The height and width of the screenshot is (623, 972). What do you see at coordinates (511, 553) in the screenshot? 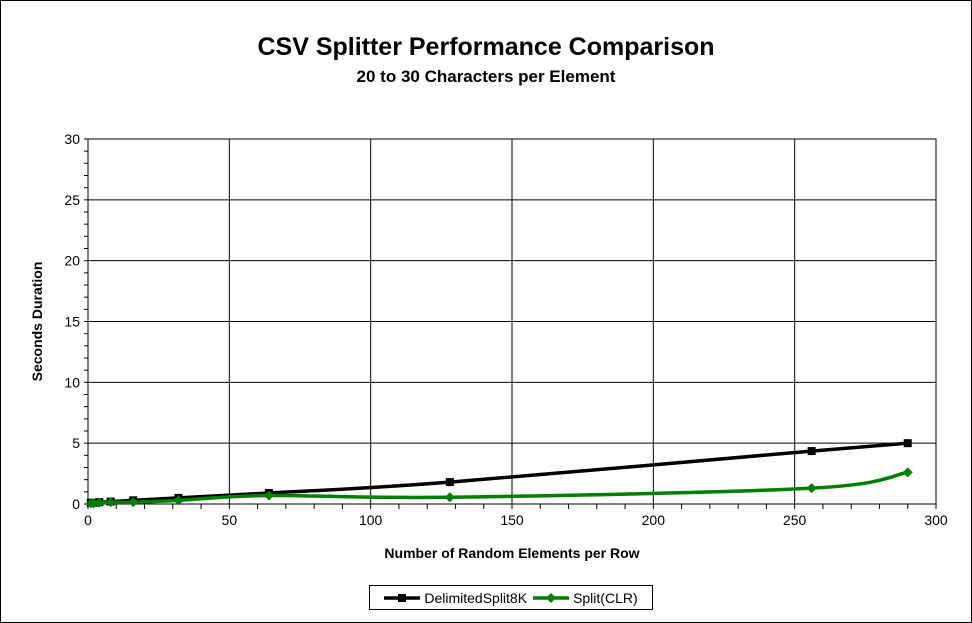
I see `x-axis-label: Number of Random Elements per Row` at bounding box center [511, 553].